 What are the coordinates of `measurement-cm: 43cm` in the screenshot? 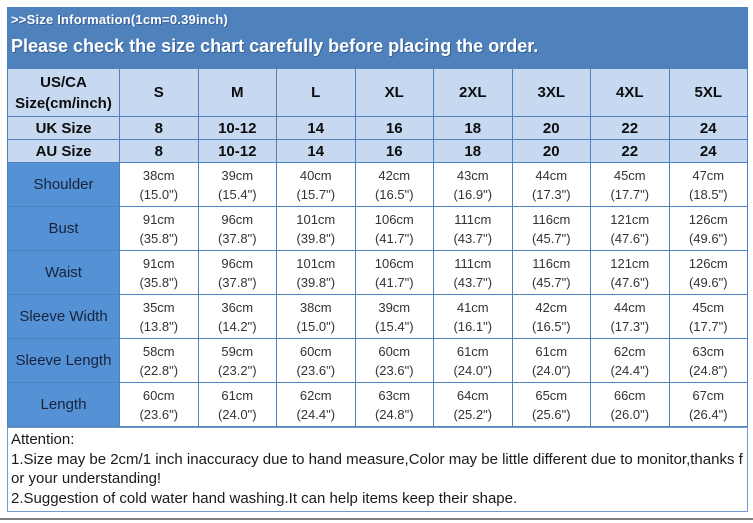 It's located at (472, 175).